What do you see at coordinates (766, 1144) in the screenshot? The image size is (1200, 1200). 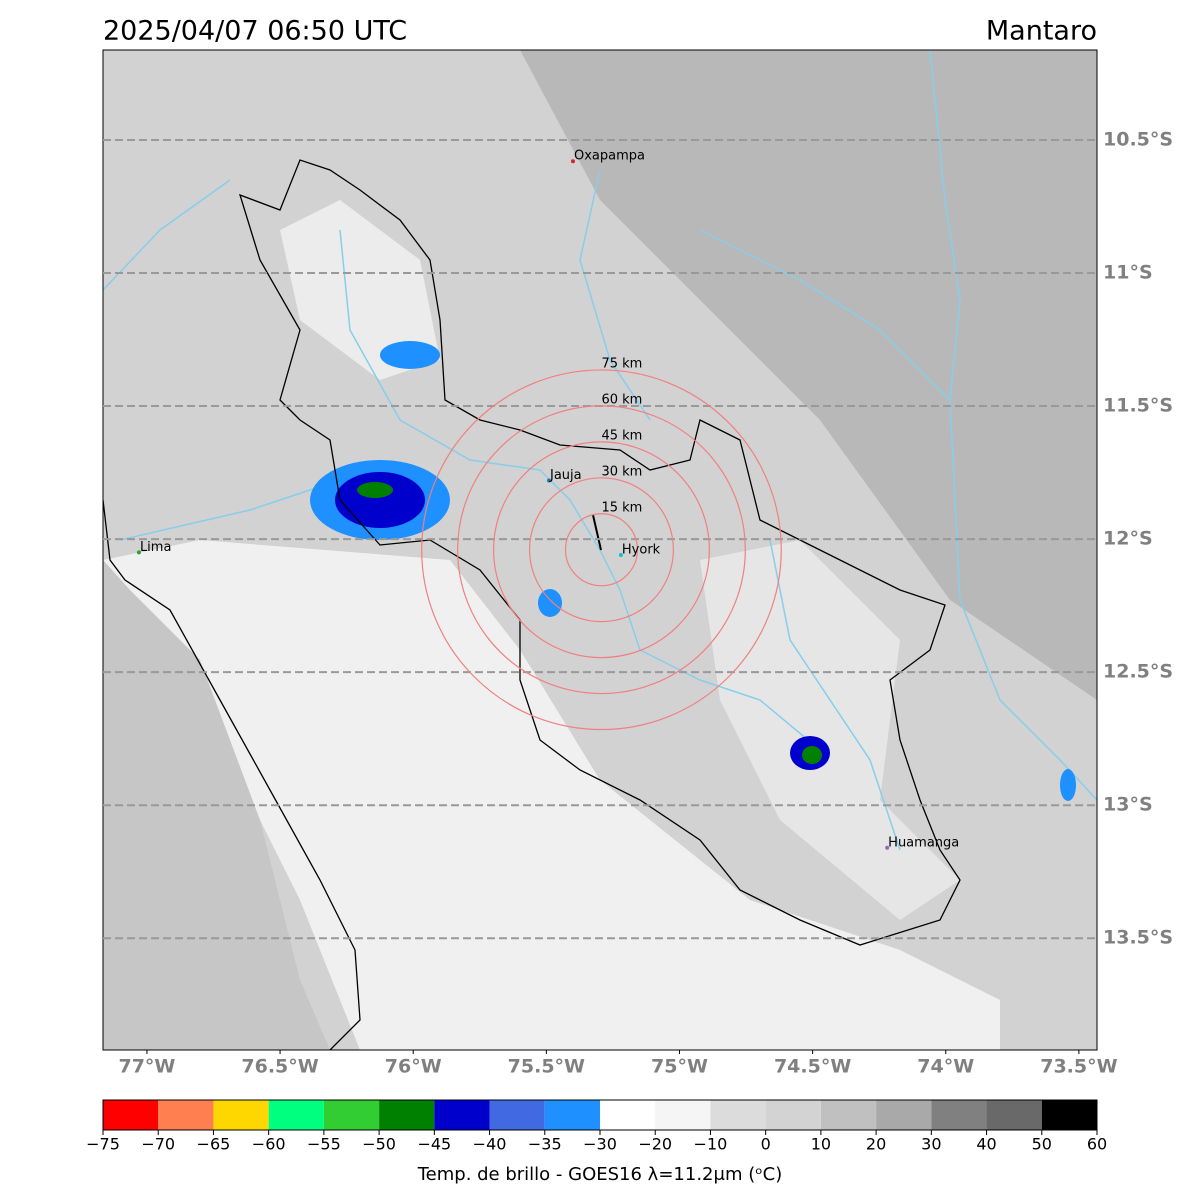 I see `colorbar-tick-label: 0` at bounding box center [766, 1144].